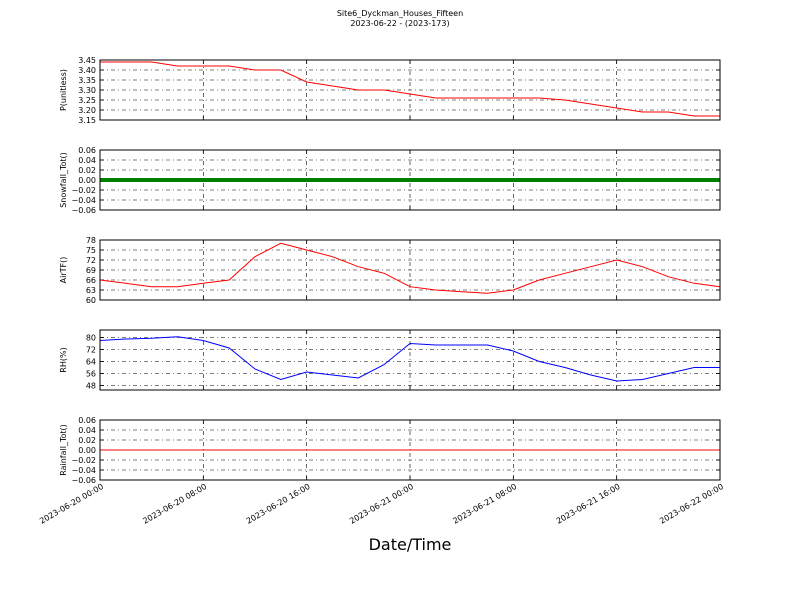  I want to click on y-tick-label: 66, so click(91, 280).